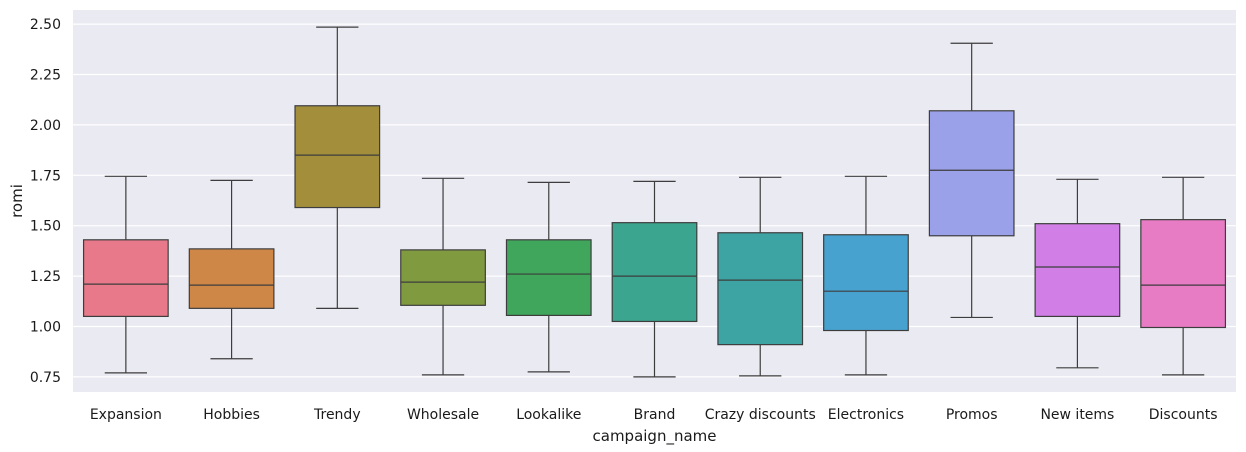 The height and width of the screenshot is (452, 1246). What do you see at coordinates (45, 227) in the screenshot?
I see `y-tick-label: 1.50` at bounding box center [45, 227].